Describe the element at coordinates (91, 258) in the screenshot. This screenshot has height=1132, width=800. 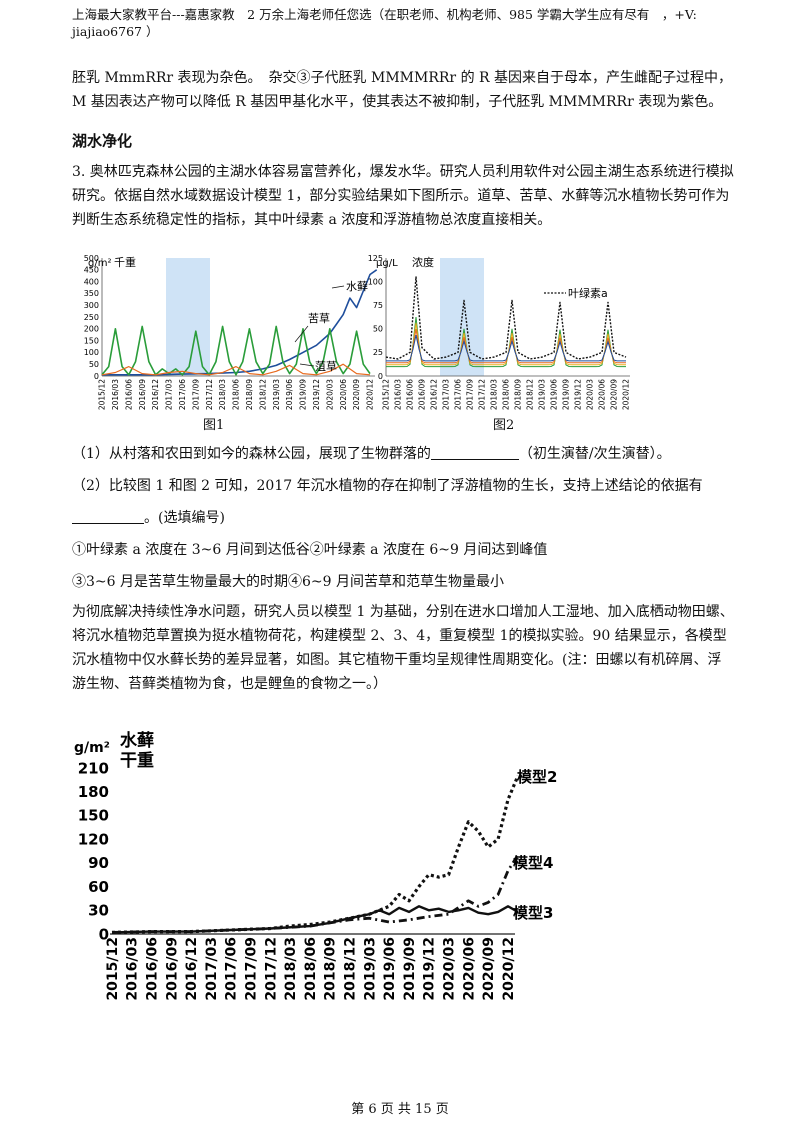
I see `f1-ytick-10: 500` at that location.